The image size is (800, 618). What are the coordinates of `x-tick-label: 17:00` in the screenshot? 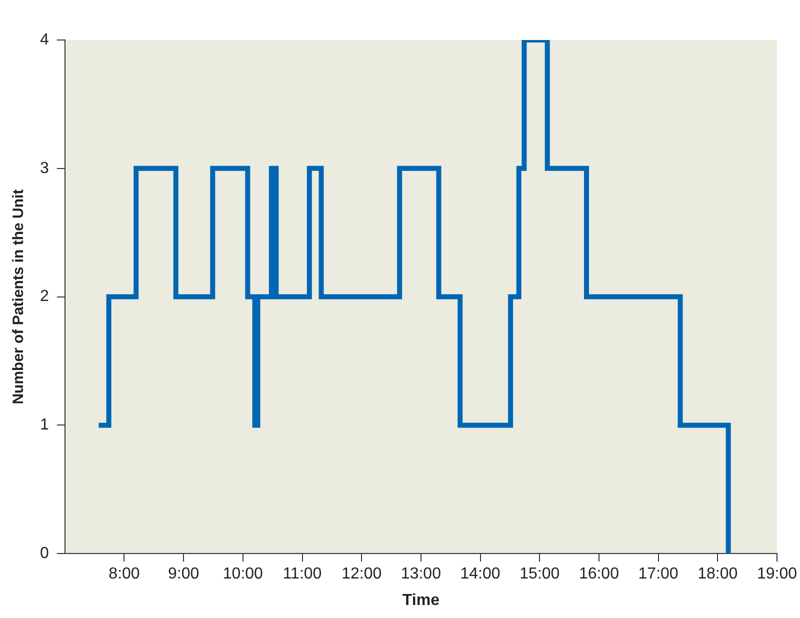 It's located at (658, 574).